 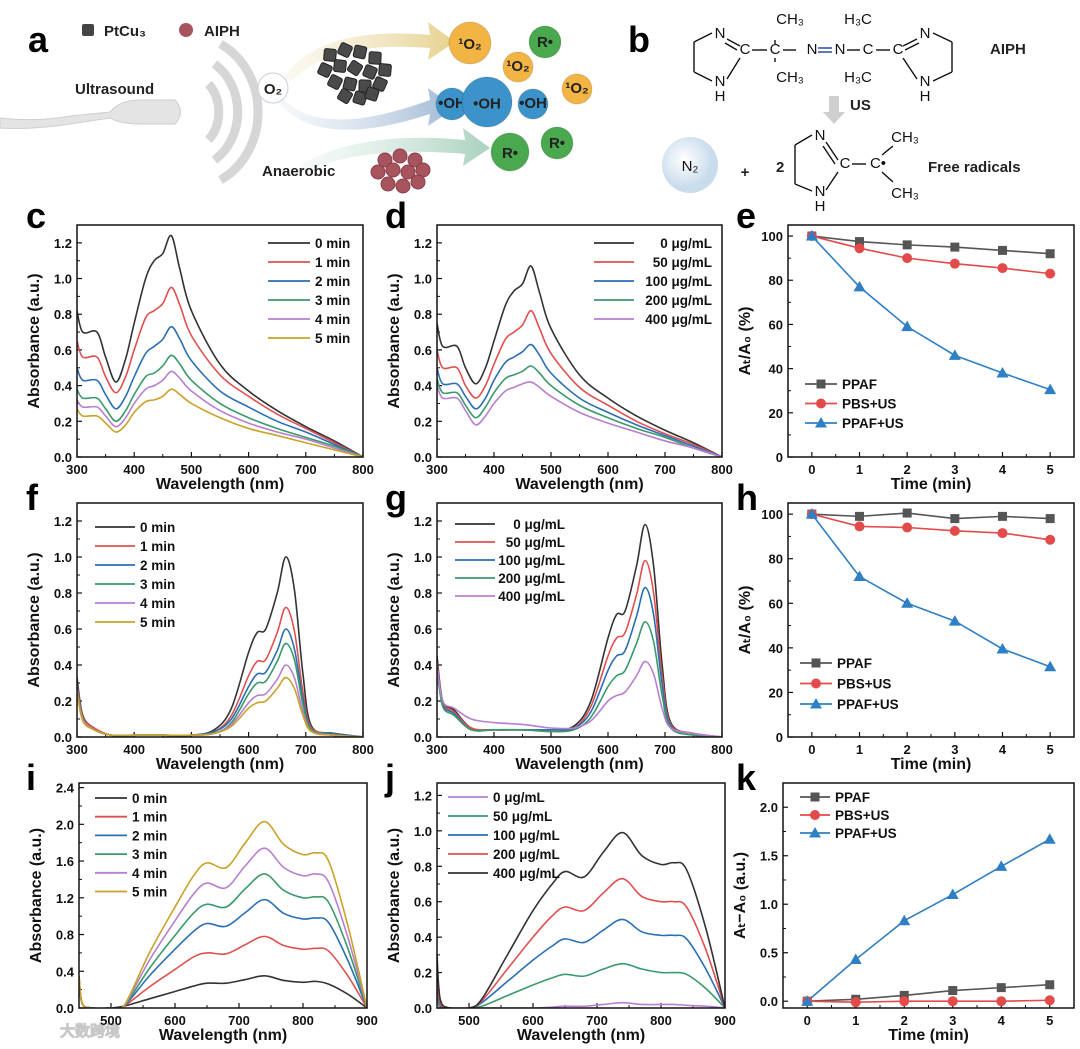 What do you see at coordinates (815, 797) in the screenshot?
I see `legend-marker` at bounding box center [815, 797].